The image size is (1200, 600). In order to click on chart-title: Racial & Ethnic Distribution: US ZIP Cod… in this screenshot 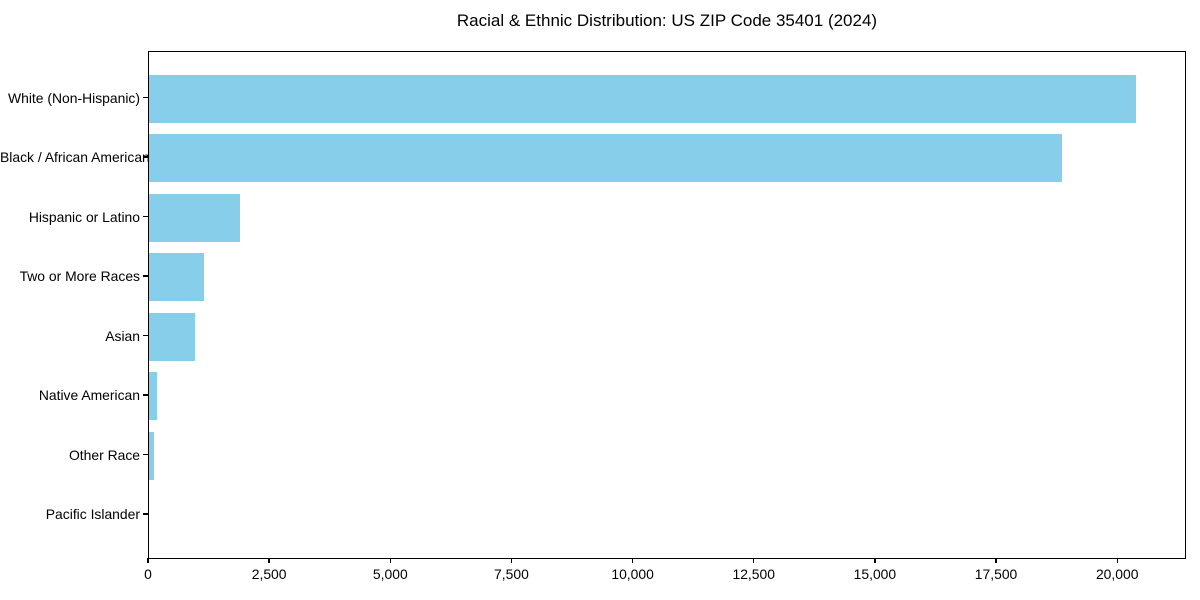, I will do `click(667, 20)`.